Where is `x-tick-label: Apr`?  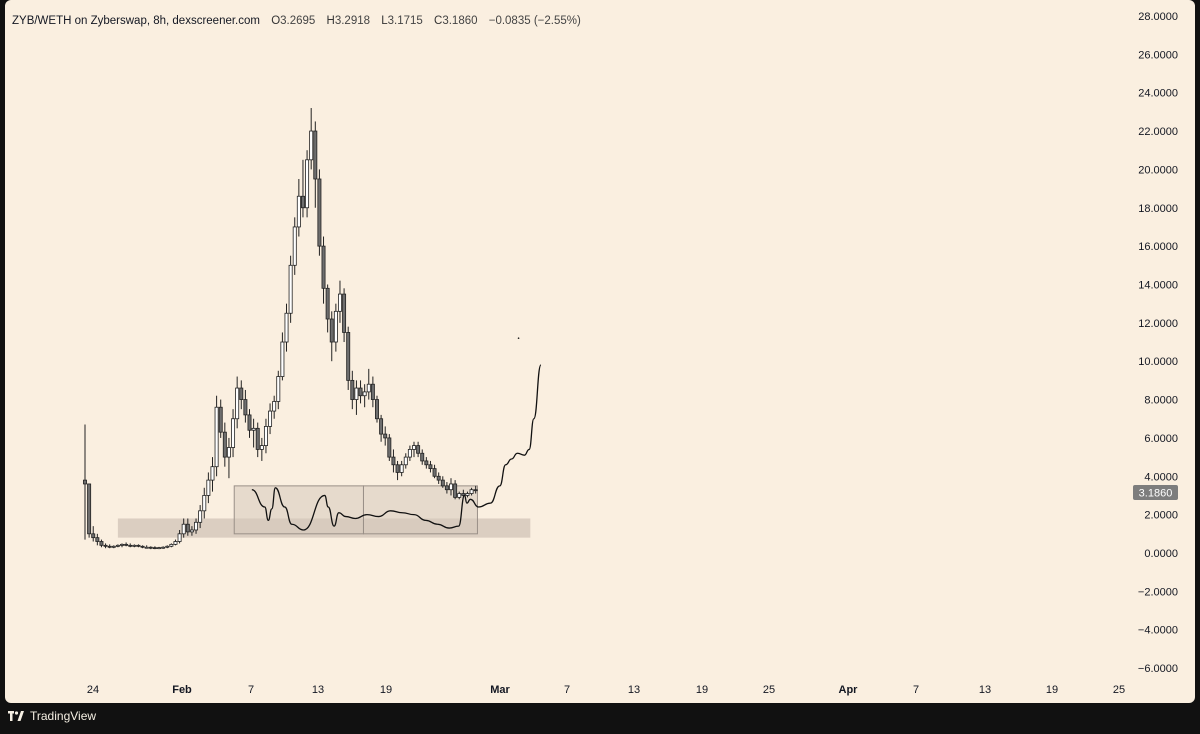 x-tick-label: Apr is located at coordinates (849, 690).